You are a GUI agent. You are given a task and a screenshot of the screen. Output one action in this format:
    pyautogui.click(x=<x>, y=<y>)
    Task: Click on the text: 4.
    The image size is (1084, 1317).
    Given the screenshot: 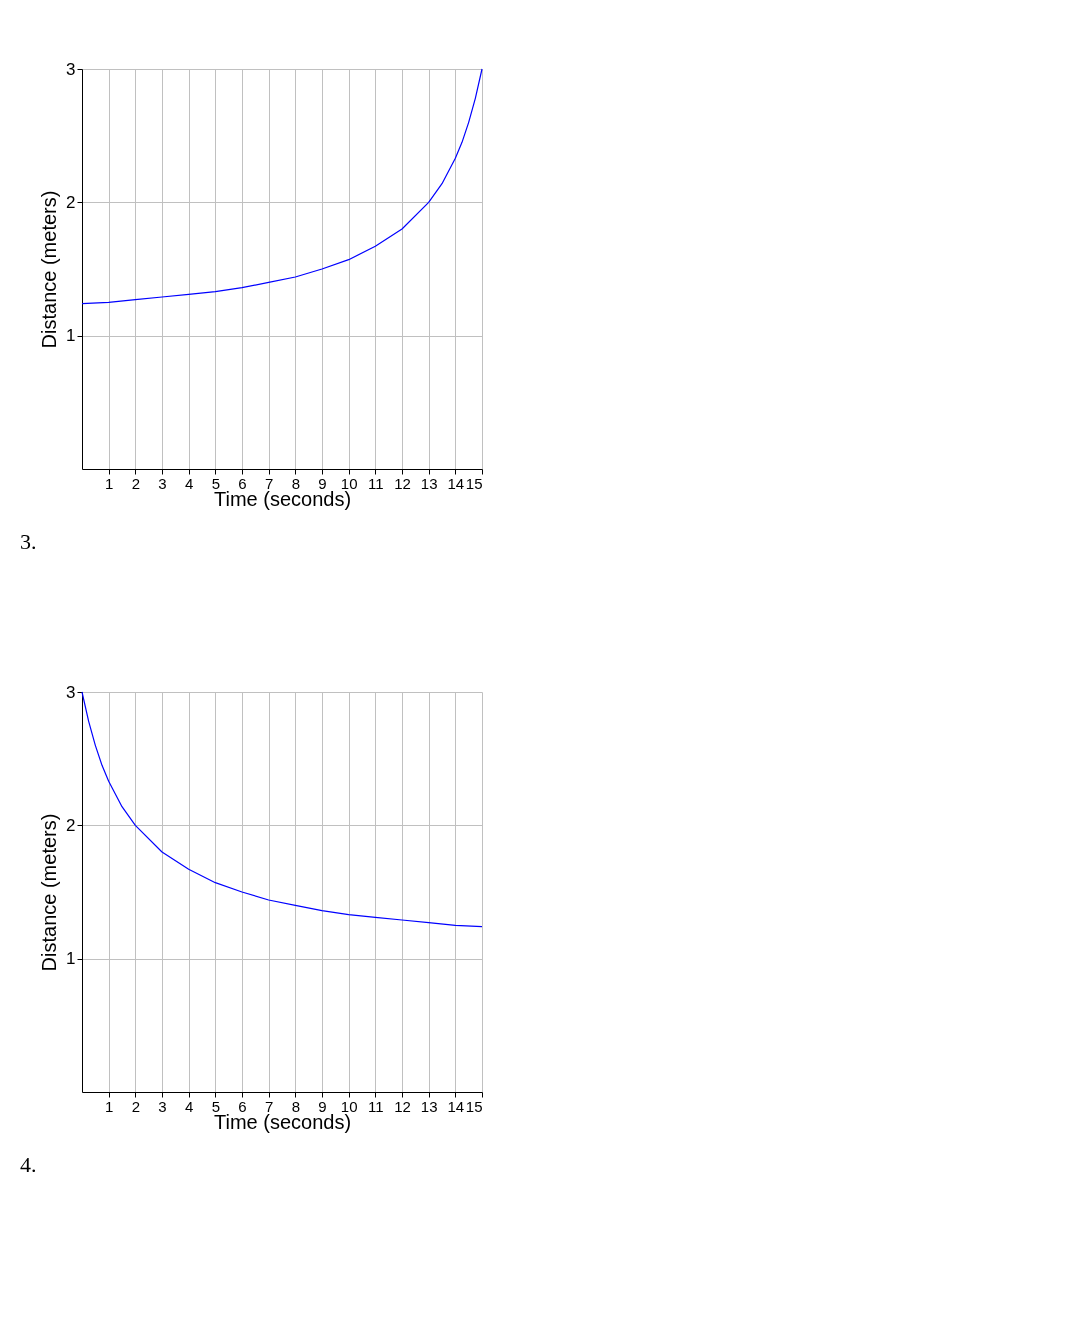 What is the action you would take?
    pyautogui.click(x=28, y=1164)
    